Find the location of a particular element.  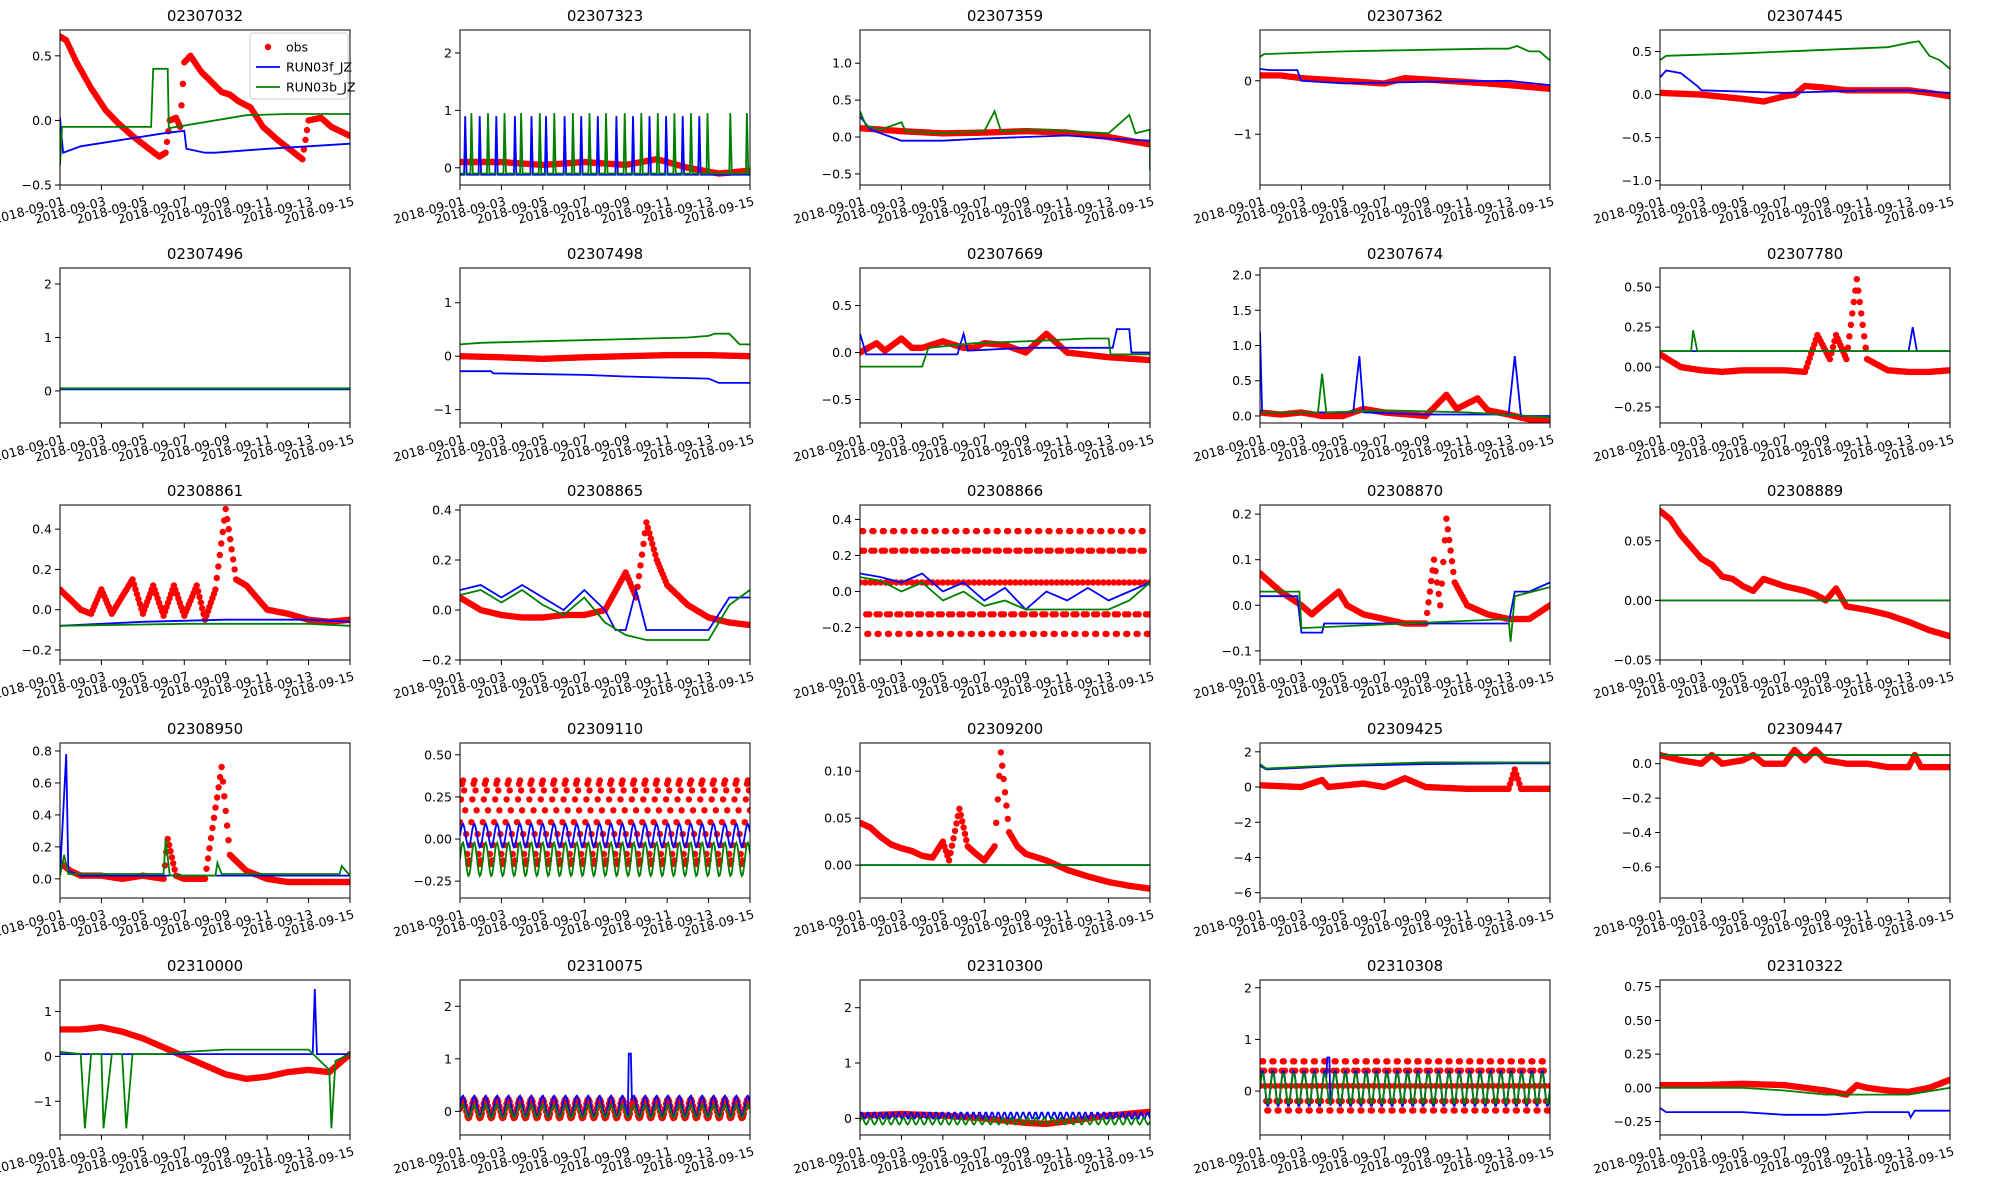

subplot-title: 02307359 is located at coordinates (1005, 16).